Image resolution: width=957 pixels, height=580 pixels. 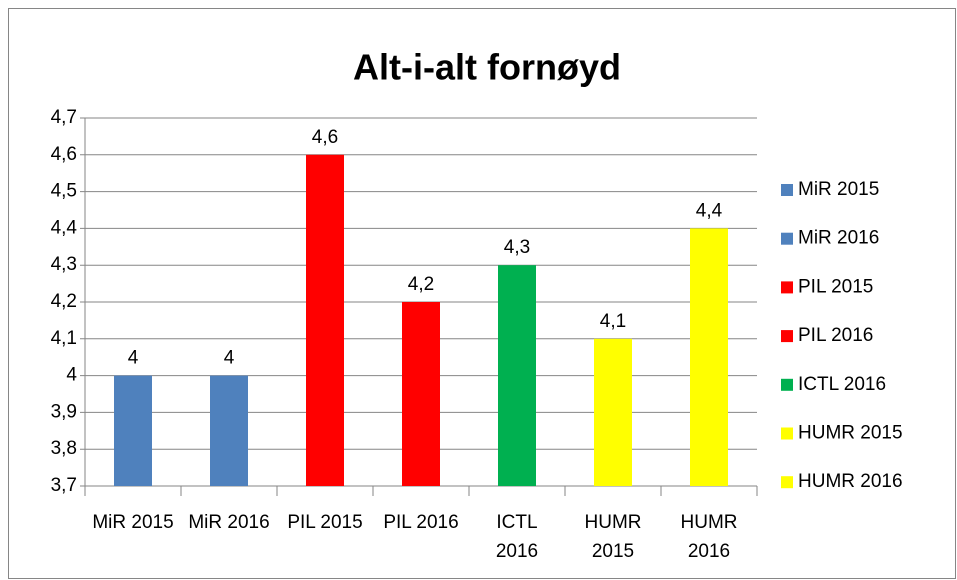 I want to click on x-tick-label: MiR 2016, so click(x=228, y=522).